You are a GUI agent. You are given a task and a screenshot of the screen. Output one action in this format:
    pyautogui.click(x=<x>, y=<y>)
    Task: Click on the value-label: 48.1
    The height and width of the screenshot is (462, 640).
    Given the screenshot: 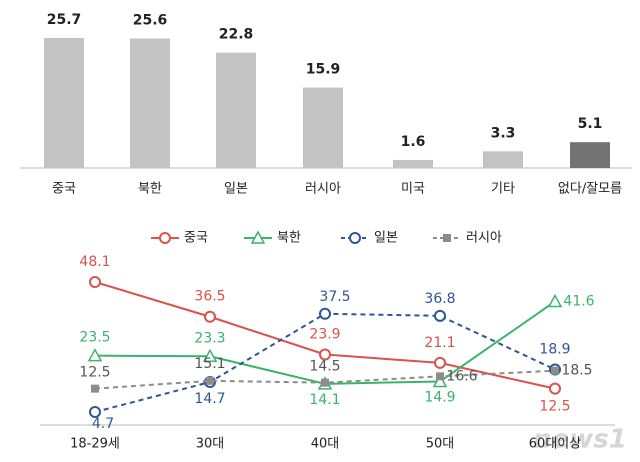 What is the action you would take?
    pyautogui.click(x=94, y=262)
    